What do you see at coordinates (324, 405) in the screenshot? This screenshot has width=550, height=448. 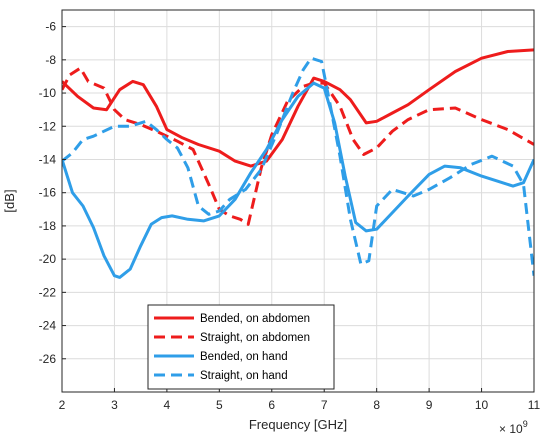 I see `x-tick-label: 7` at bounding box center [324, 405].